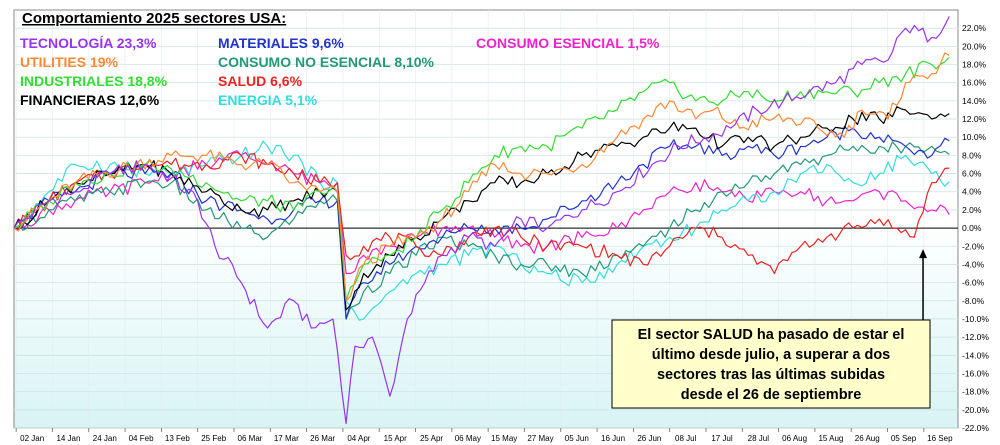 The height and width of the screenshot is (445, 1000). Describe the element at coordinates (975, 319) in the screenshot. I see `y-tick-label: -10.0%` at that location.